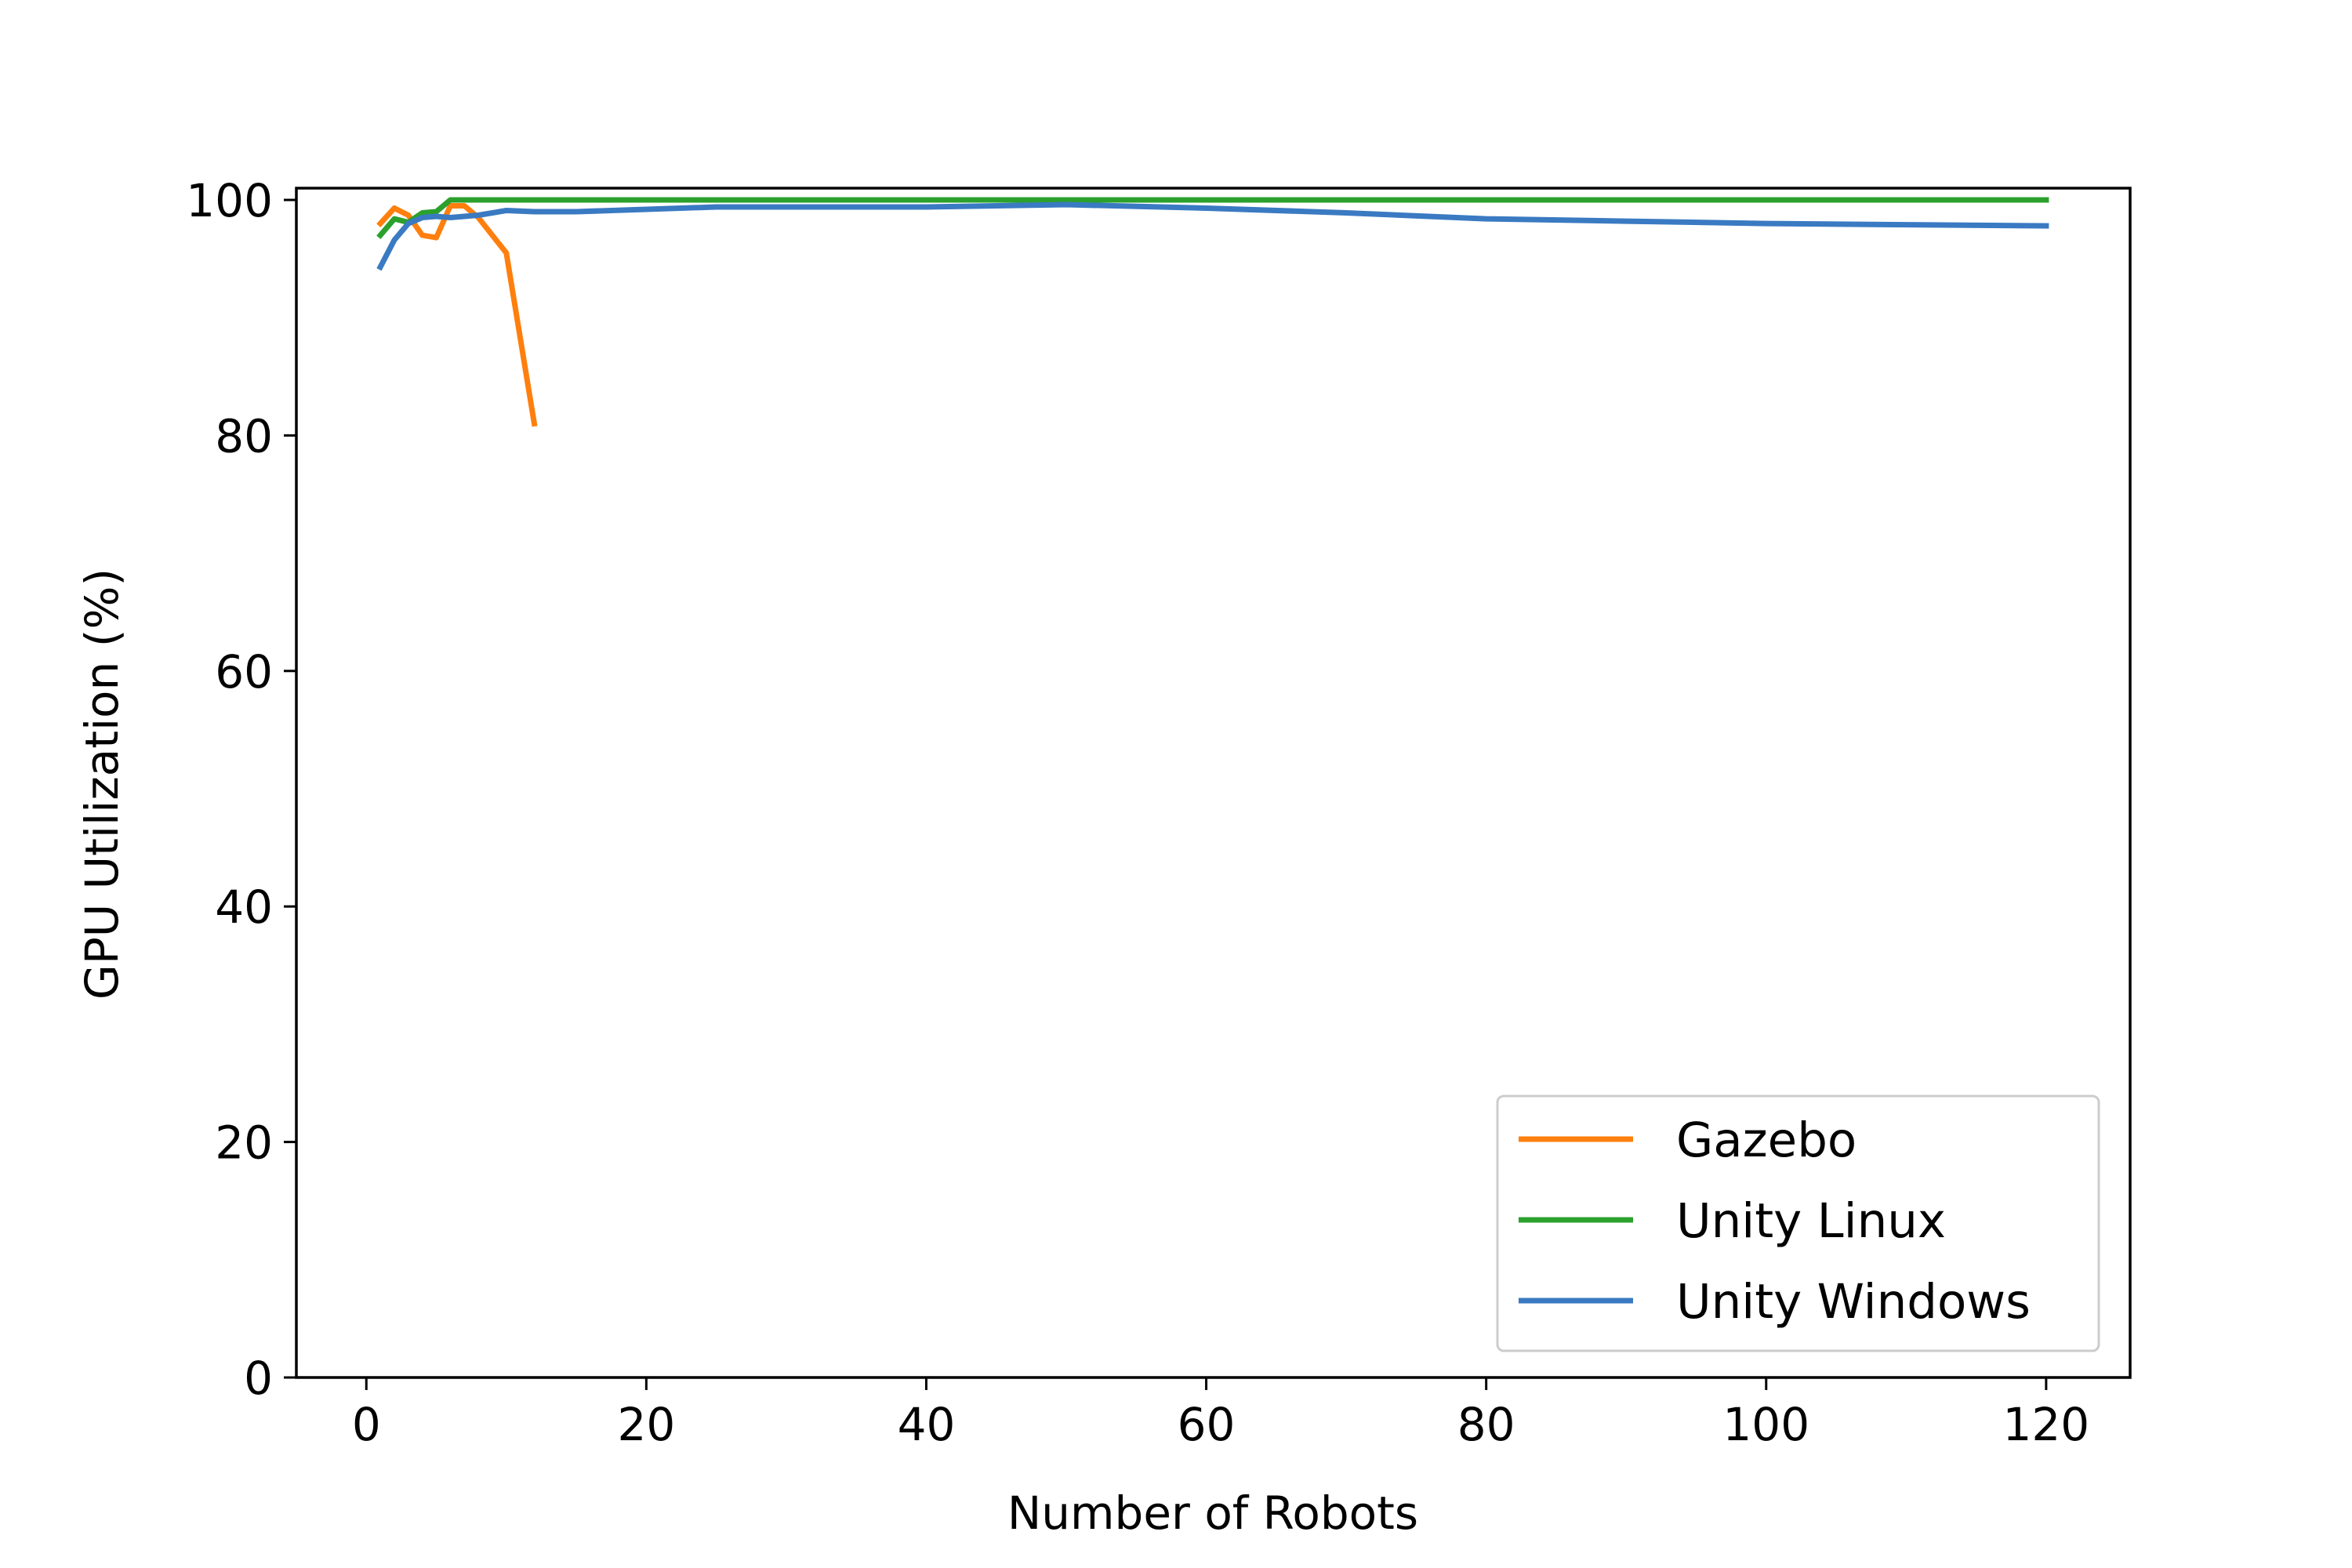 This screenshot has width=2352, height=1568. Describe the element at coordinates (229, 200) in the screenshot. I see `y-tick-label: 100` at that location.